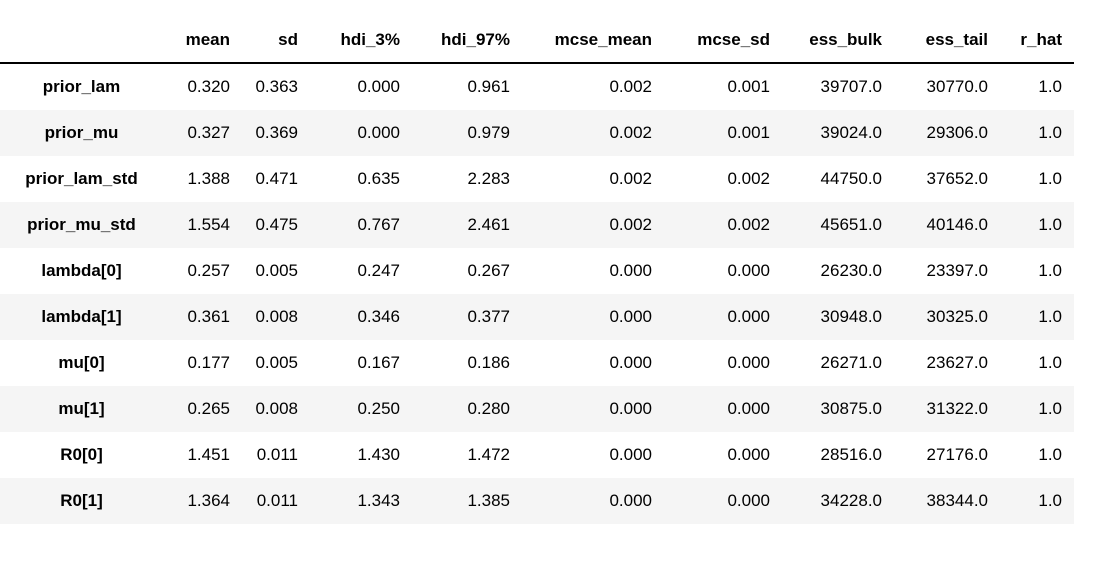  What do you see at coordinates (208, 362) in the screenshot?
I see `table-cell: 0.177` at bounding box center [208, 362].